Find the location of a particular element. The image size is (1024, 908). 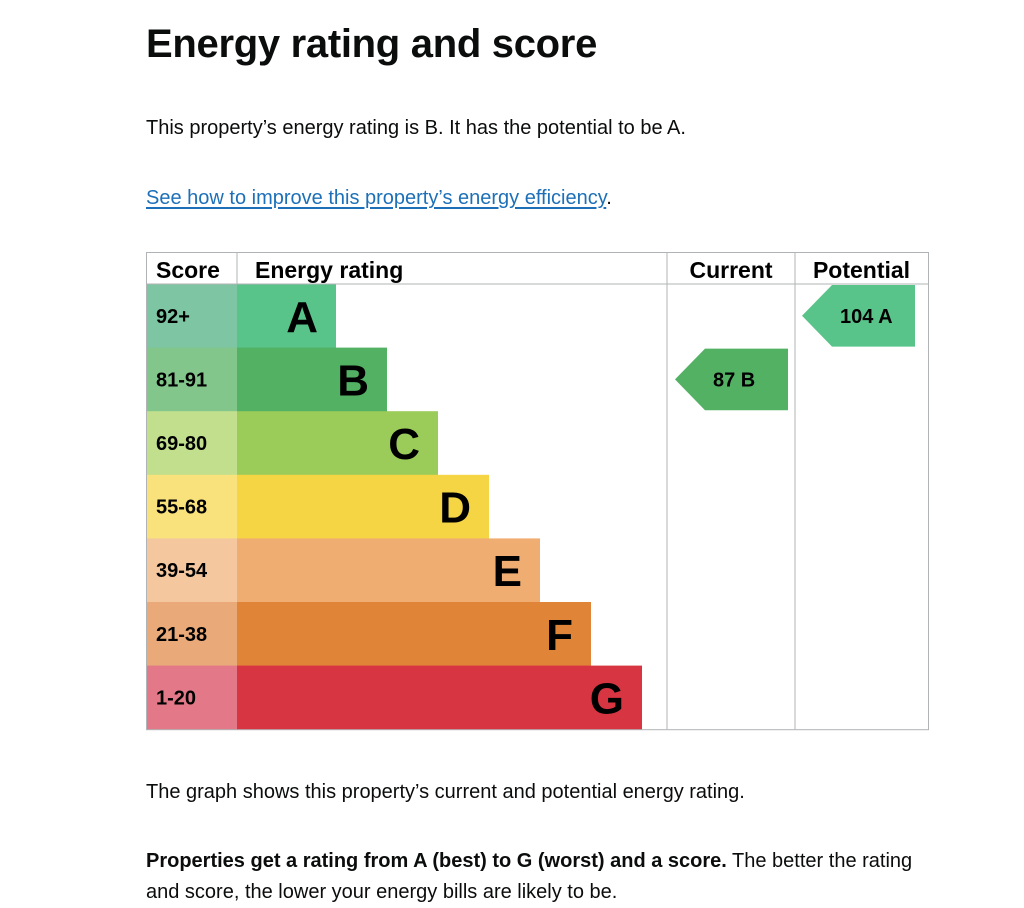

rating-bar-f is located at coordinates (414, 634).